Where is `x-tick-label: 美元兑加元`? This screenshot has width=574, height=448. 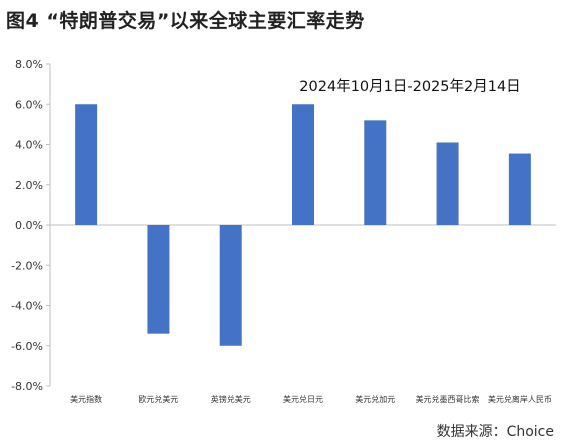
x-tick-label: 美元兑加元 is located at coordinates (375, 399).